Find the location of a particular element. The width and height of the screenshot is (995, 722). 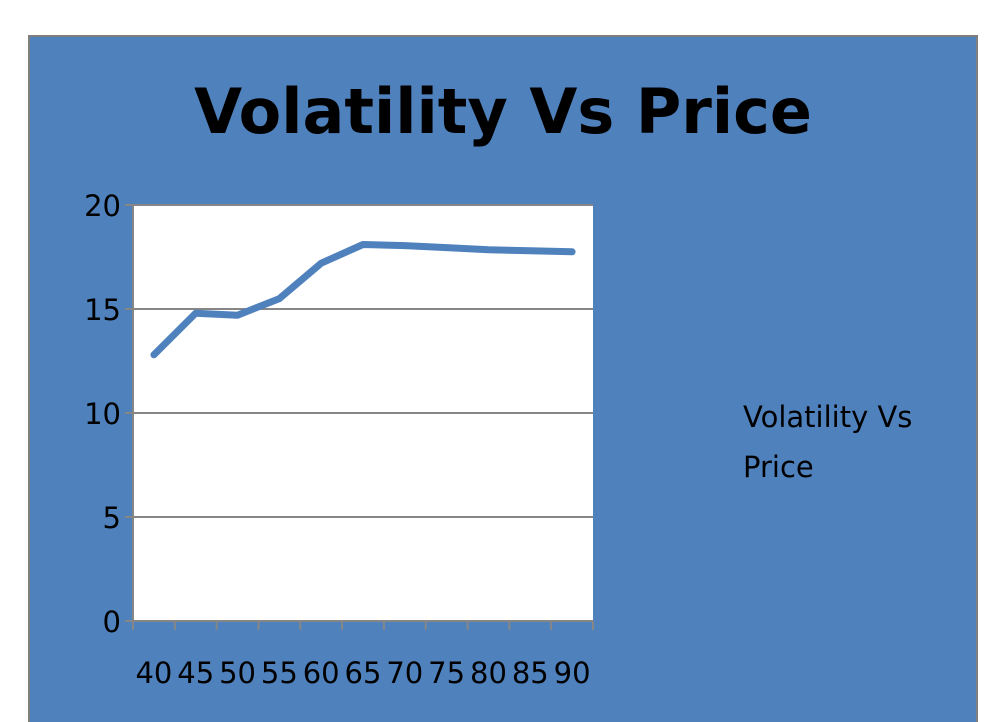

series-line is located at coordinates (363, 300).